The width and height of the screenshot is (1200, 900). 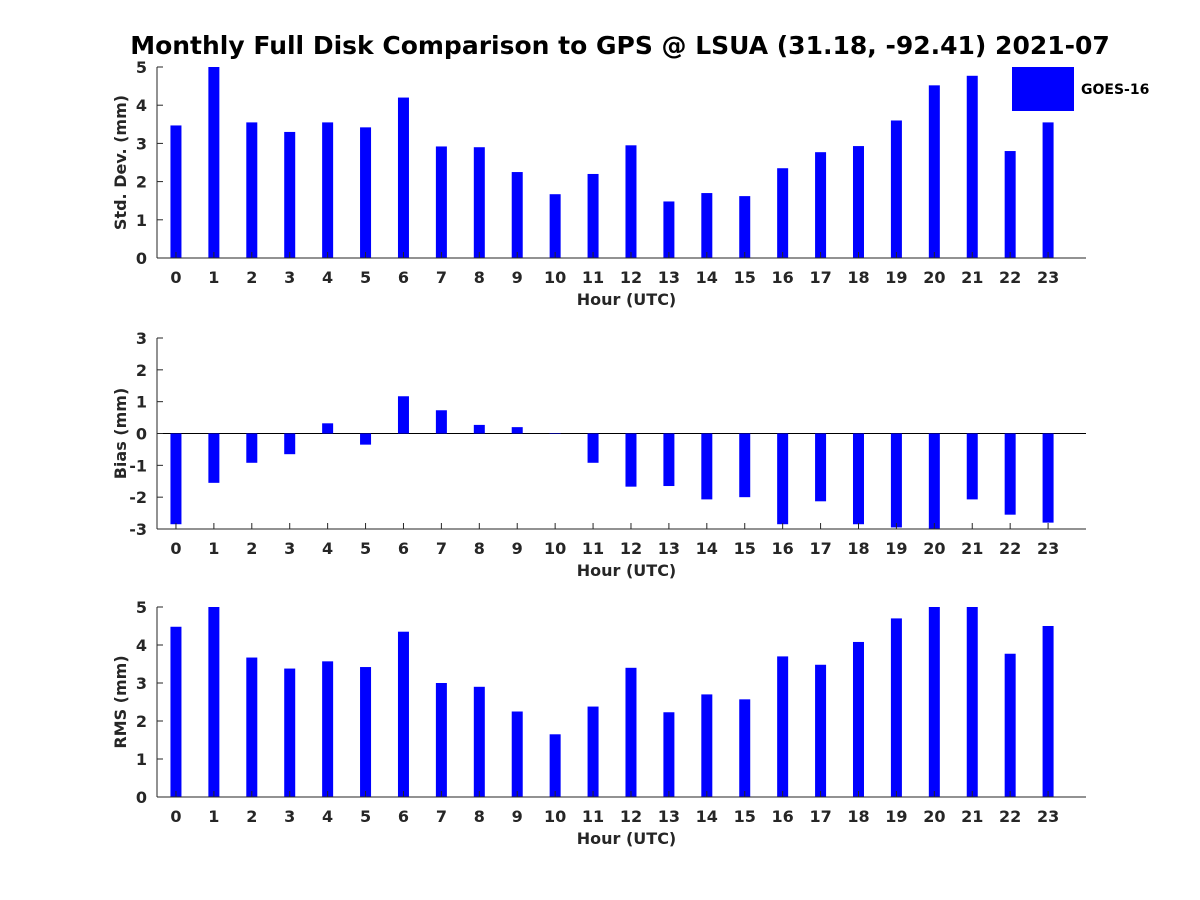 I want to click on x-tick-label: 8, so click(x=479, y=277).